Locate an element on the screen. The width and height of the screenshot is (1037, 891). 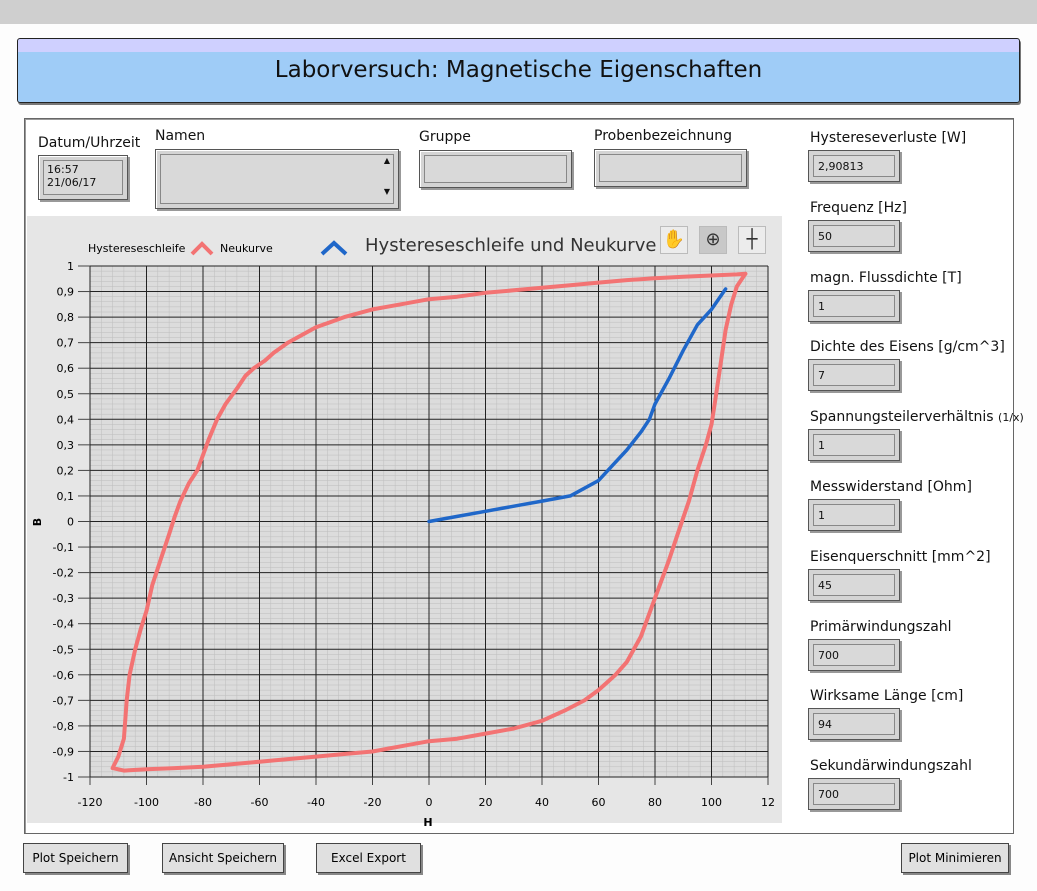
plot-save-button: Plot Speichern is located at coordinates (75, 858).